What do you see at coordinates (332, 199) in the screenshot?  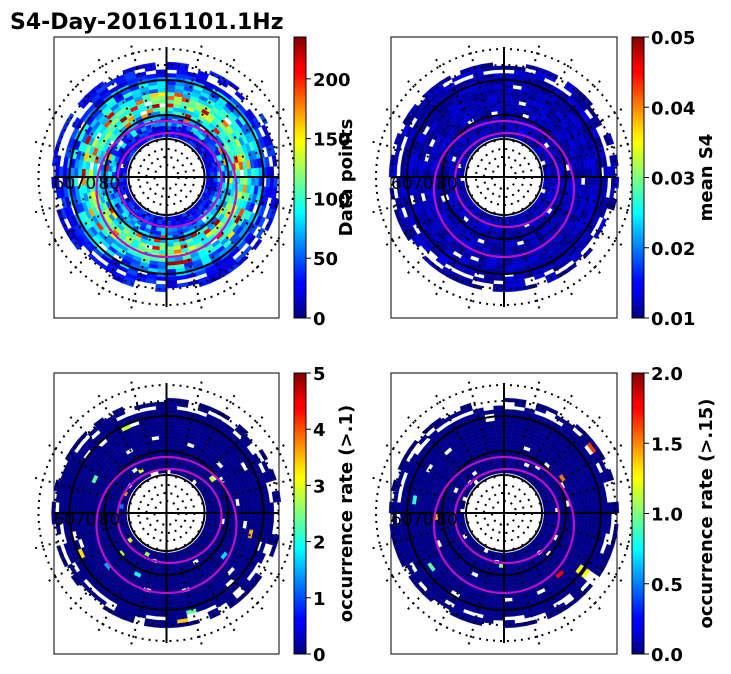 I see `colorbar-tick-label: 100` at bounding box center [332, 199].